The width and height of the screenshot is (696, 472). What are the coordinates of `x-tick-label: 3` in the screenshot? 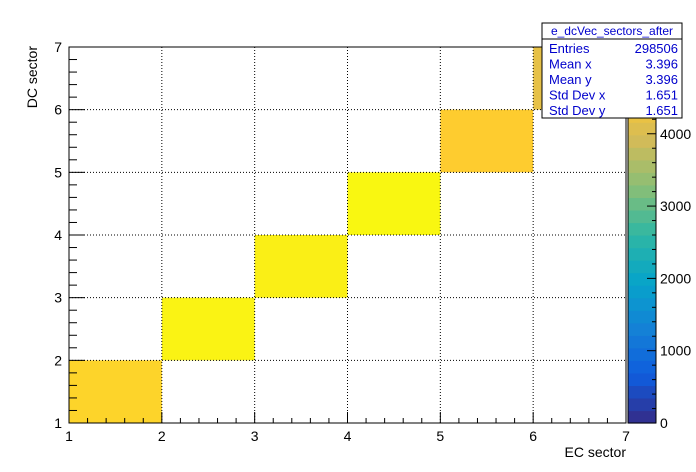 It's located at (255, 436).